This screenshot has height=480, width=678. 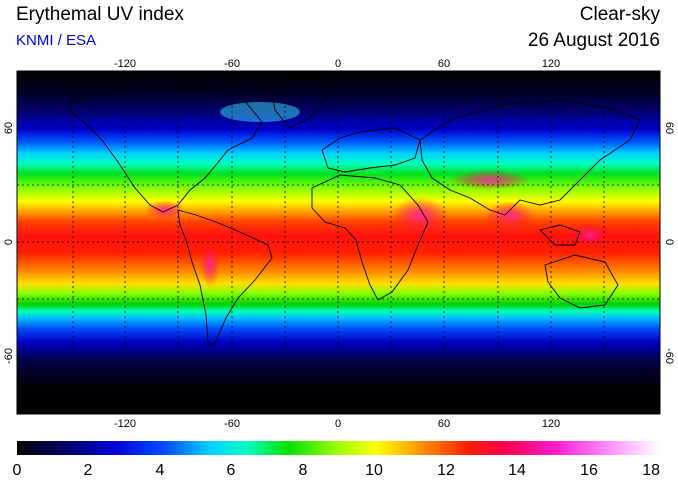 I want to click on lat-tick-right-1: 60, so click(x=669, y=128).